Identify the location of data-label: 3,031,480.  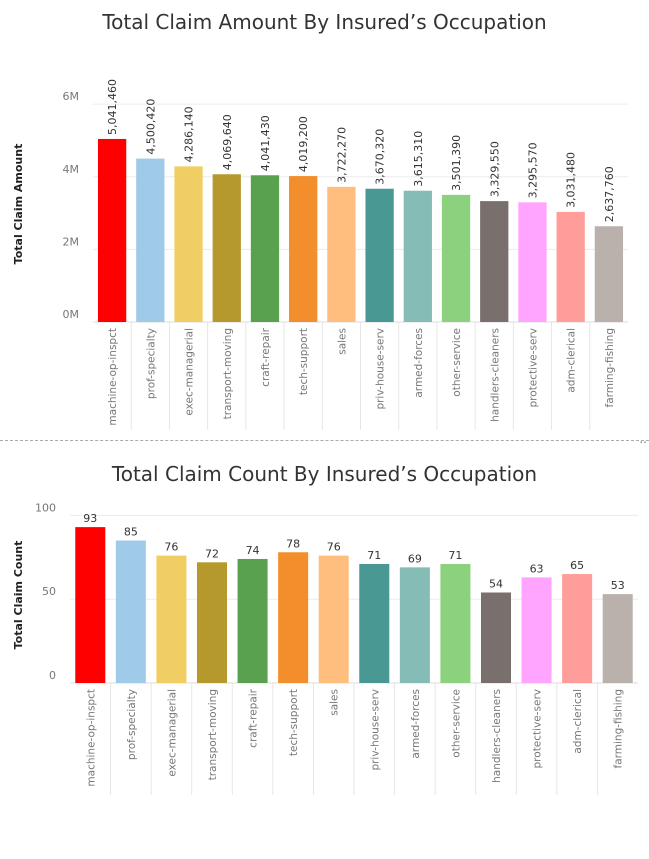
(571, 180).